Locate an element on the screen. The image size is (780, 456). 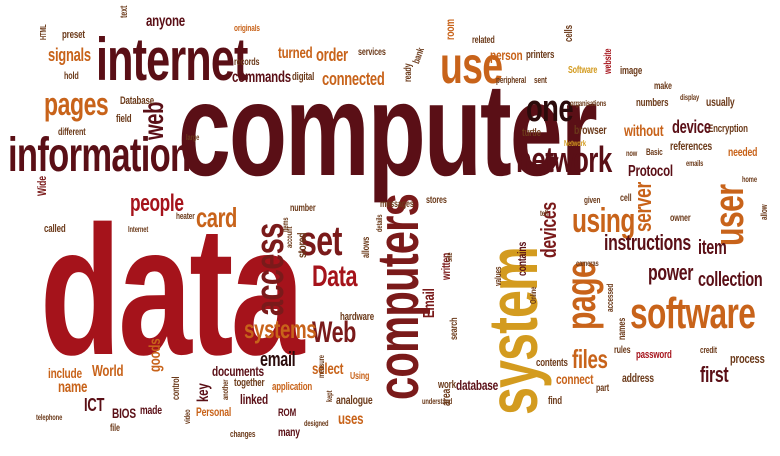
word-control: control is located at coordinates (176, 388).